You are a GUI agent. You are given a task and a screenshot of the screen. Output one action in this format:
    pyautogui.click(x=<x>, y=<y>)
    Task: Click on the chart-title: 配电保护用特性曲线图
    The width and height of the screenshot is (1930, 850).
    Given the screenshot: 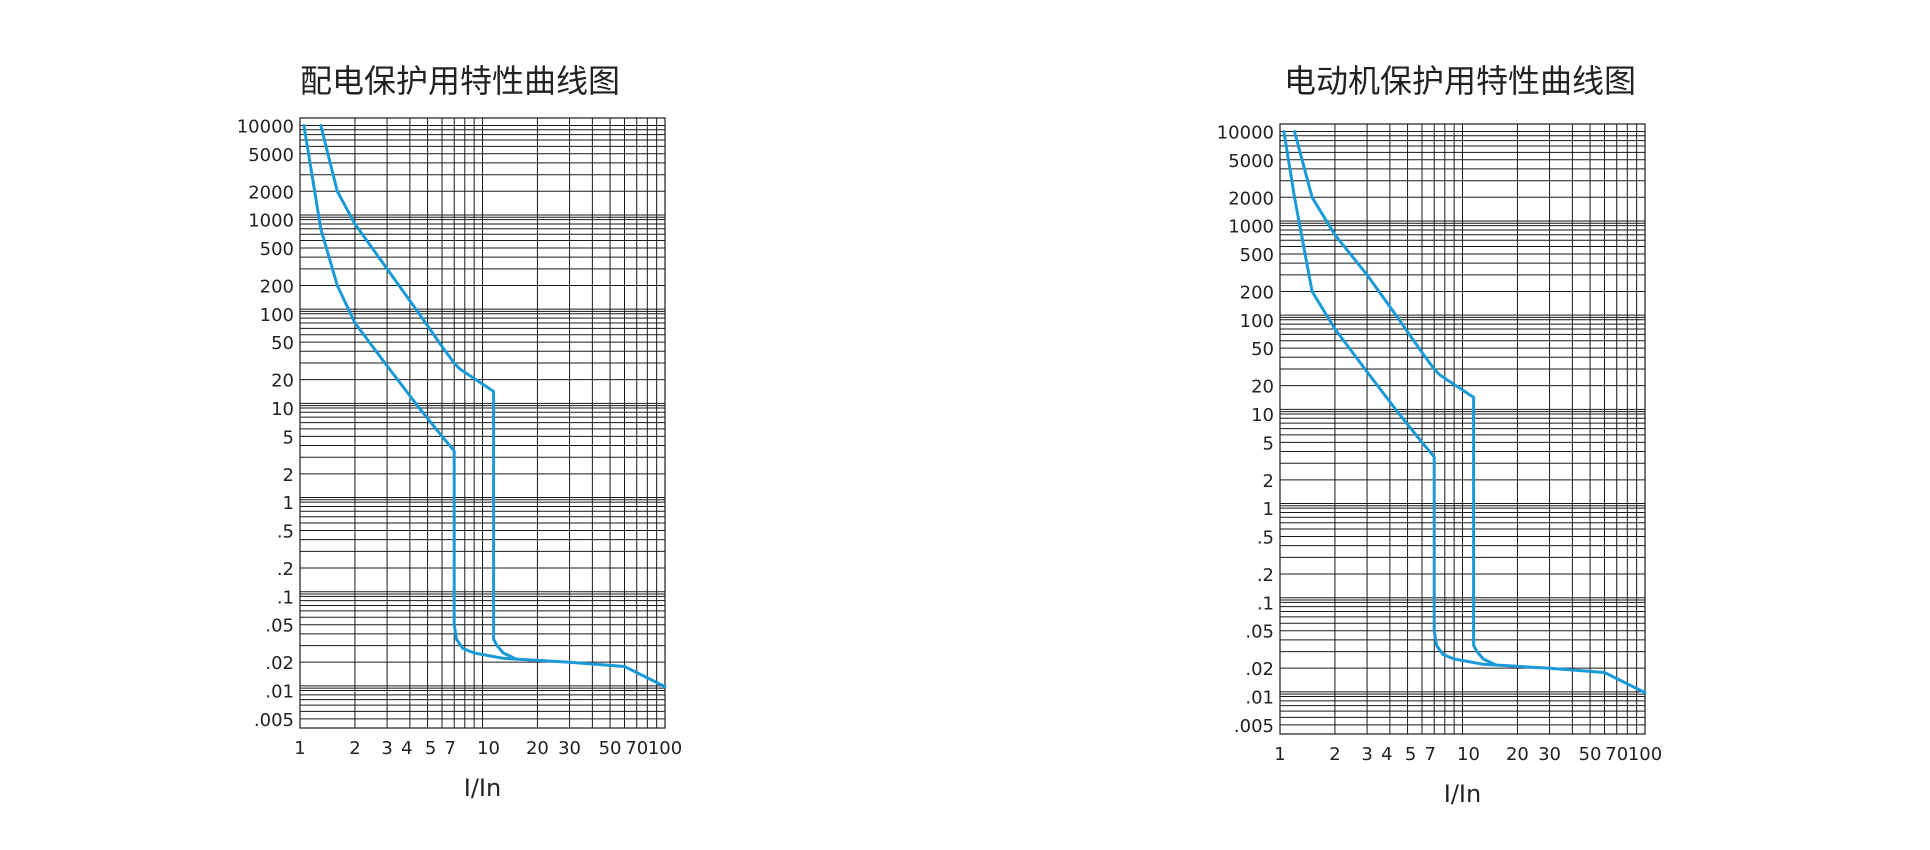 What is the action you would take?
    pyautogui.click(x=460, y=81)
    